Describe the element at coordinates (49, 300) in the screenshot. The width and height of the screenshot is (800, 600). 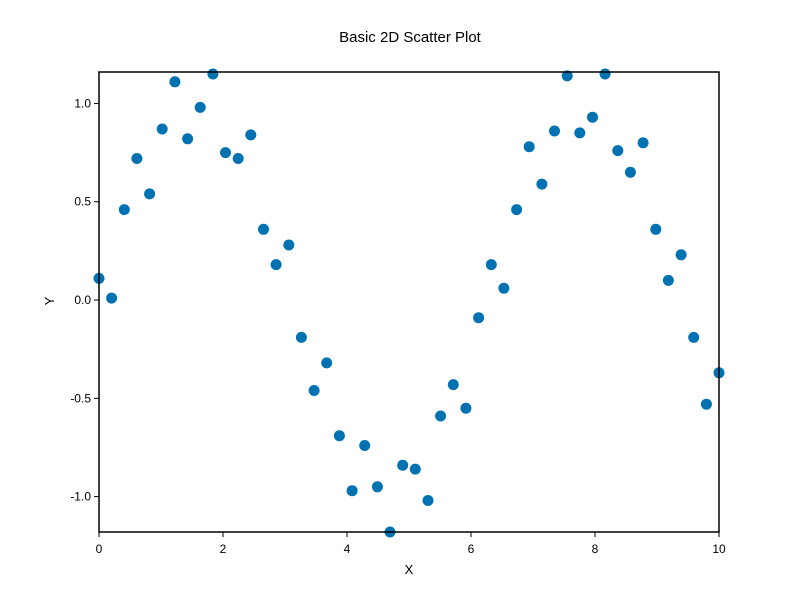
I see `y-axis-label: Y` at that location.